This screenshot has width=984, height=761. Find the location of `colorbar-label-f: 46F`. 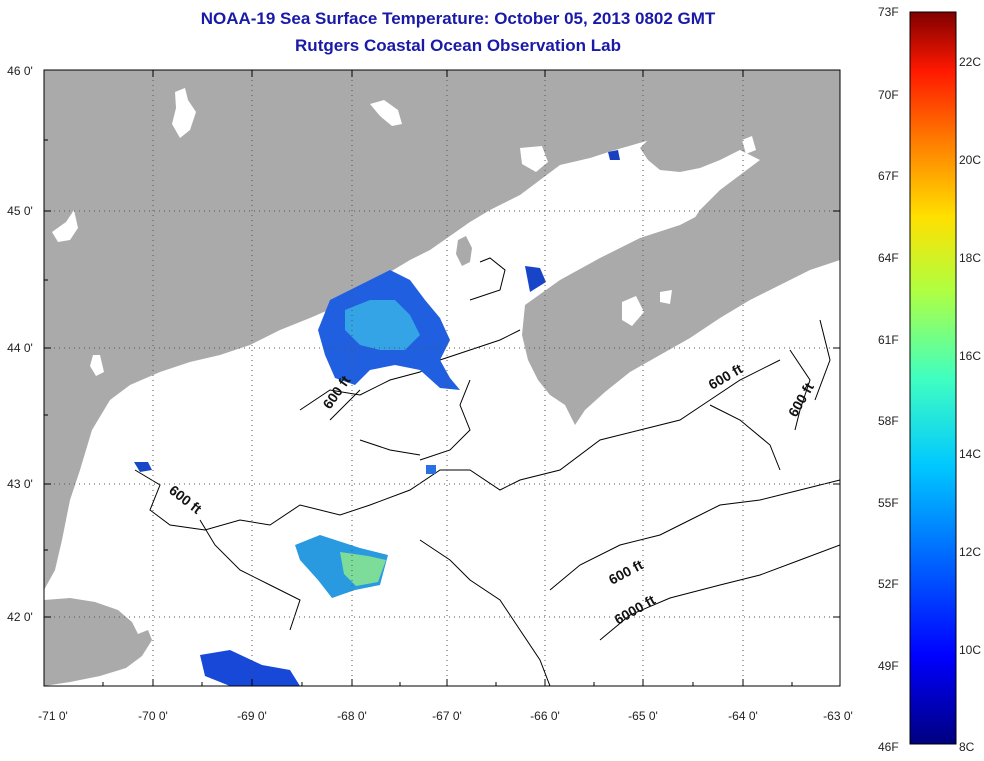

colorbar-label-f: 46F is located at coordinates (888, 747).